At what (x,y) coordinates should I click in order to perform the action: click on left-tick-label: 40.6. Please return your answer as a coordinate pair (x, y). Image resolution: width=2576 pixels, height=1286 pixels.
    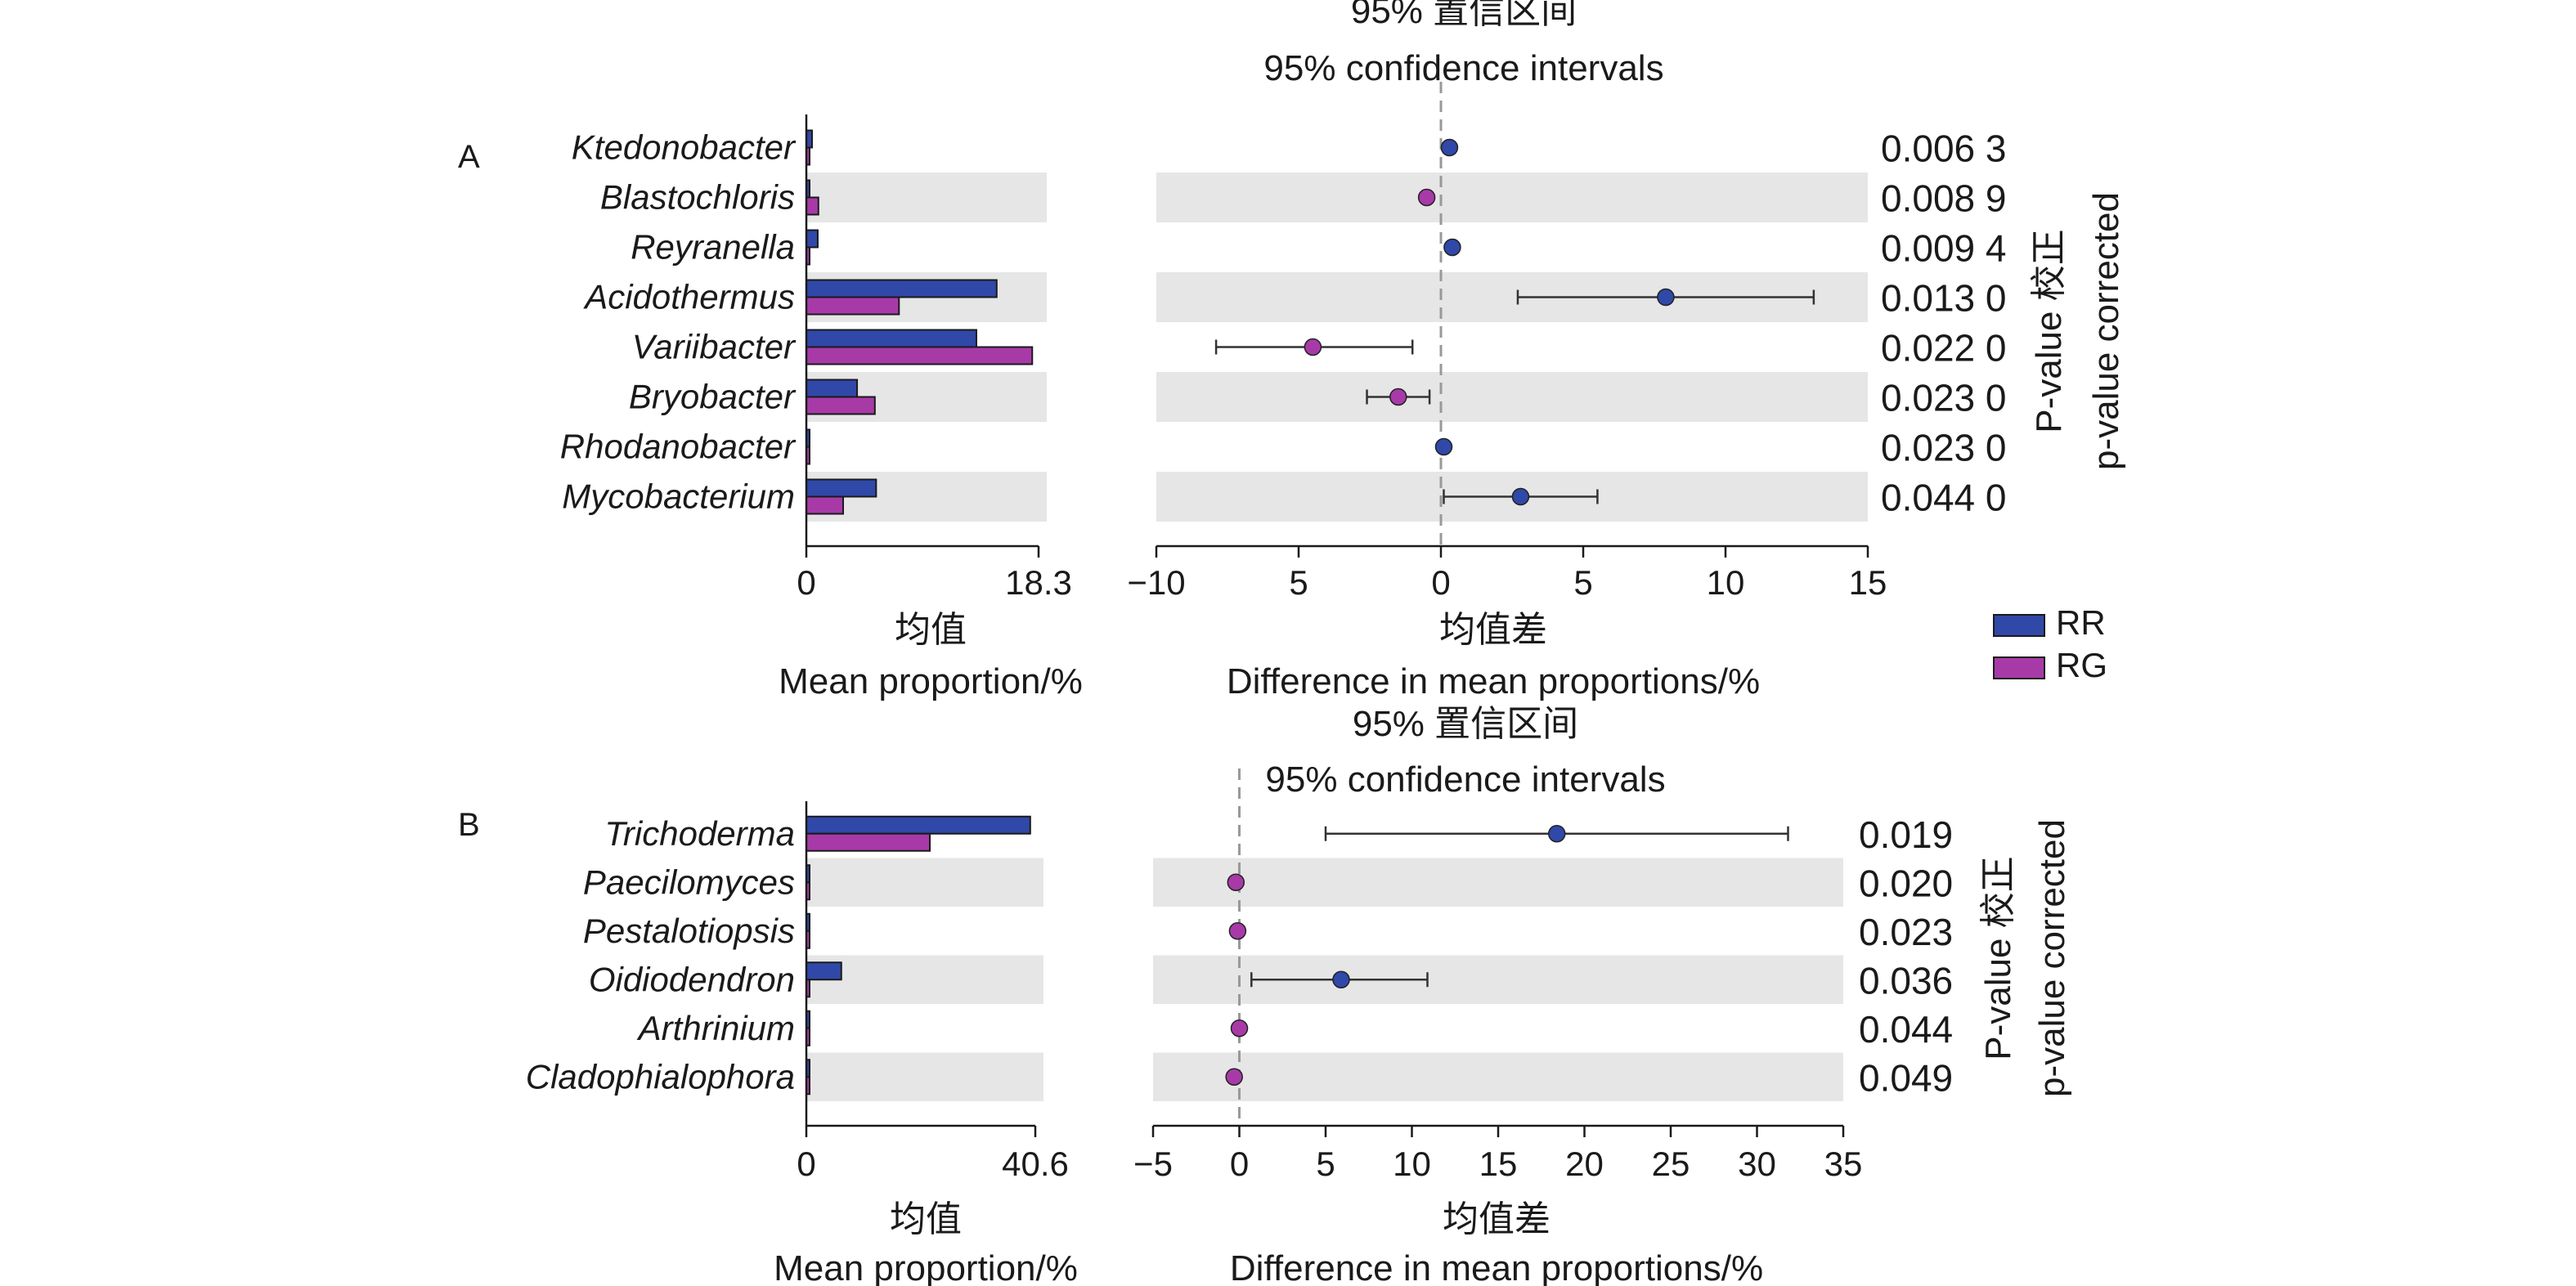
    Looking at the image, I should click on (1035, 1164).